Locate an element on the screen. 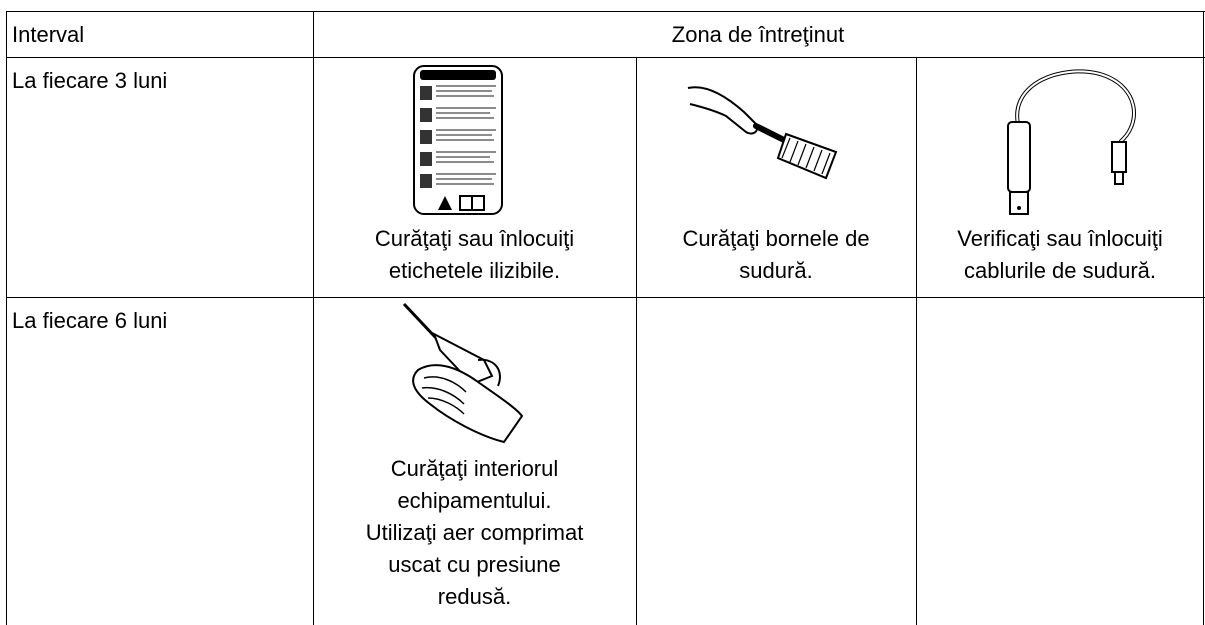  cell-caption: cablurile de sudură. is located at coordinates (1060, 270).